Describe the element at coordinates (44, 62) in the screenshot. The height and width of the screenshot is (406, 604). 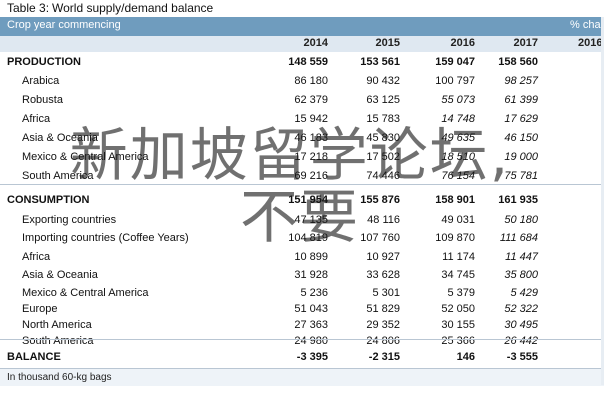
I see `row-label: PRODUCTION` at that location.